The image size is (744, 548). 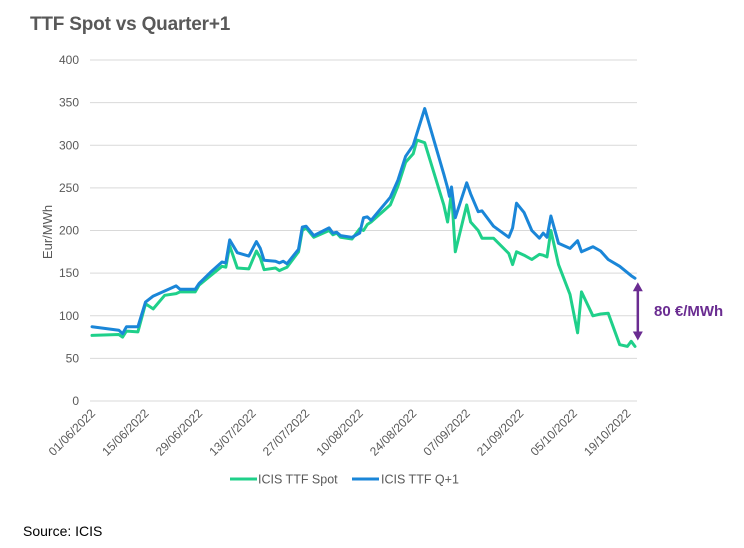 I want to click on y-tick-label: 200, so click(x=69, y=231).